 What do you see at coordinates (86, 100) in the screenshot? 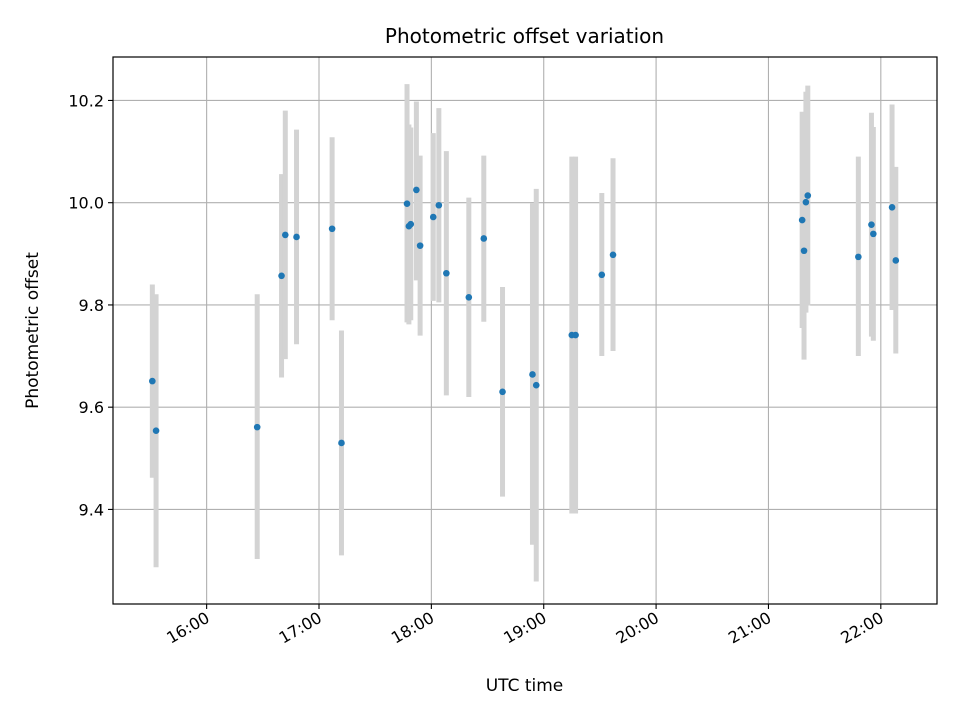
I see `y-tick-label: 10.2` at bounding box center [86, 100].